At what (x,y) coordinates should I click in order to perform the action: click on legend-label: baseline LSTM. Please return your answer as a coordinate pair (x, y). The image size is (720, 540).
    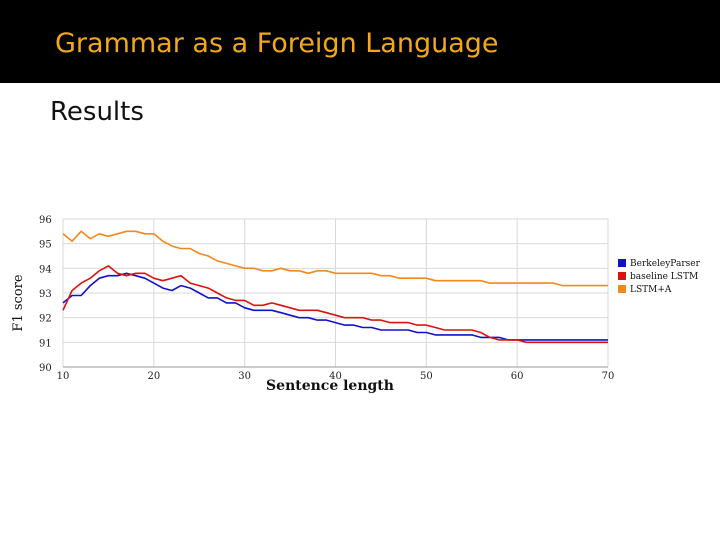
    Looking at the image, I should click on (664, 277).